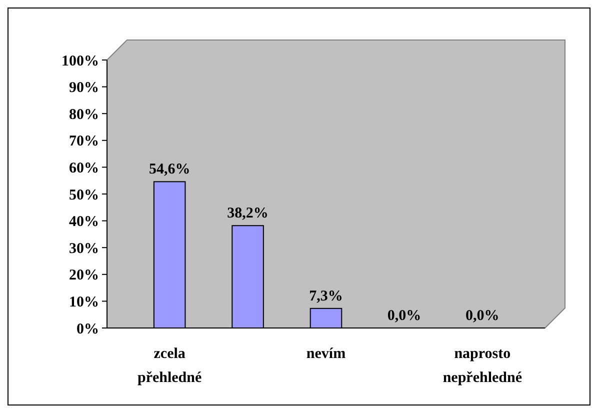 The height and width of the screenshot is (413, 598). What do you see at coordinates (84, 142) in the screenshot?
I see `y-tick-label: 70%` at bounding box center [84, 142].